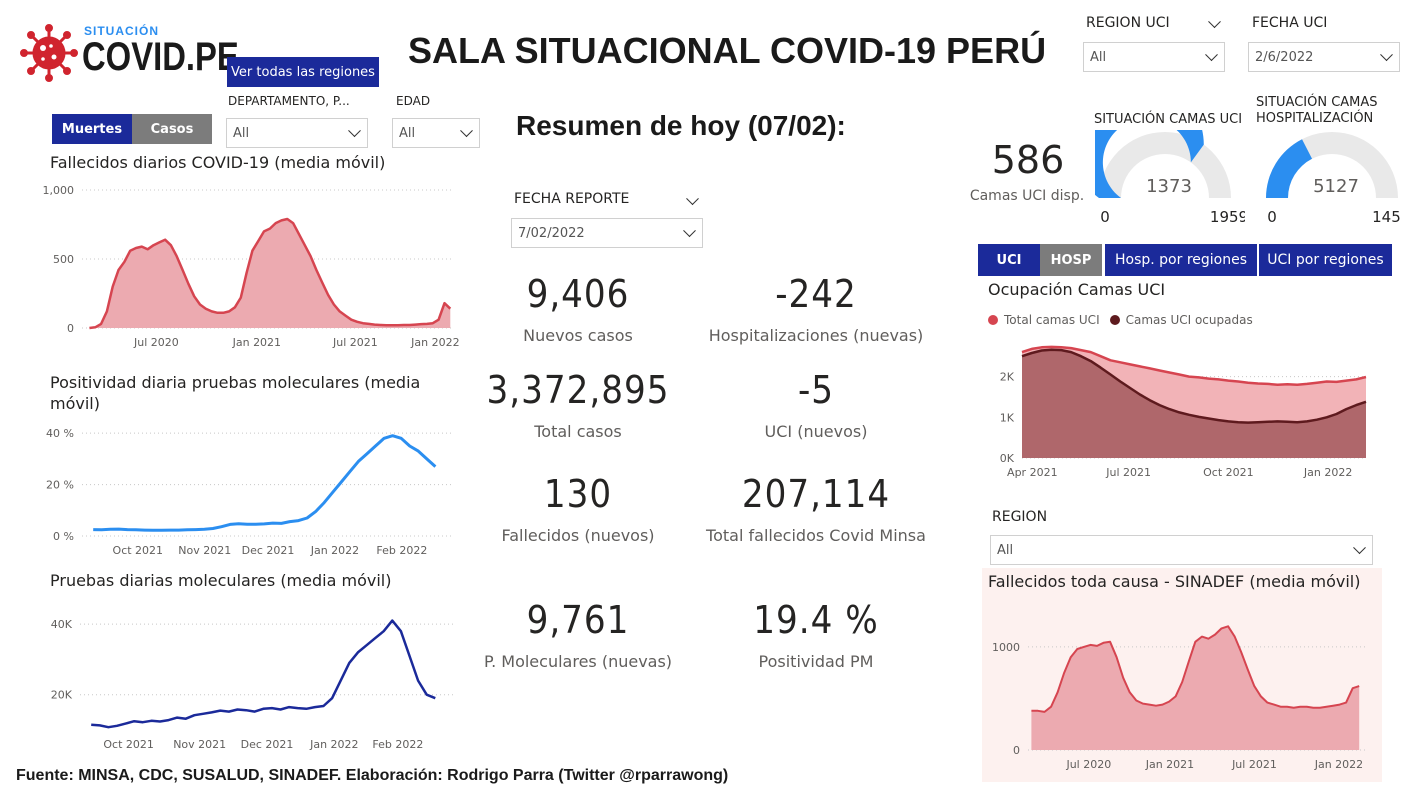 This screenshot has height=793, width=1401. Describe the element at coordinates (1007, 458) in the screenshot. I see `y-tick-label: 0K` at that location.